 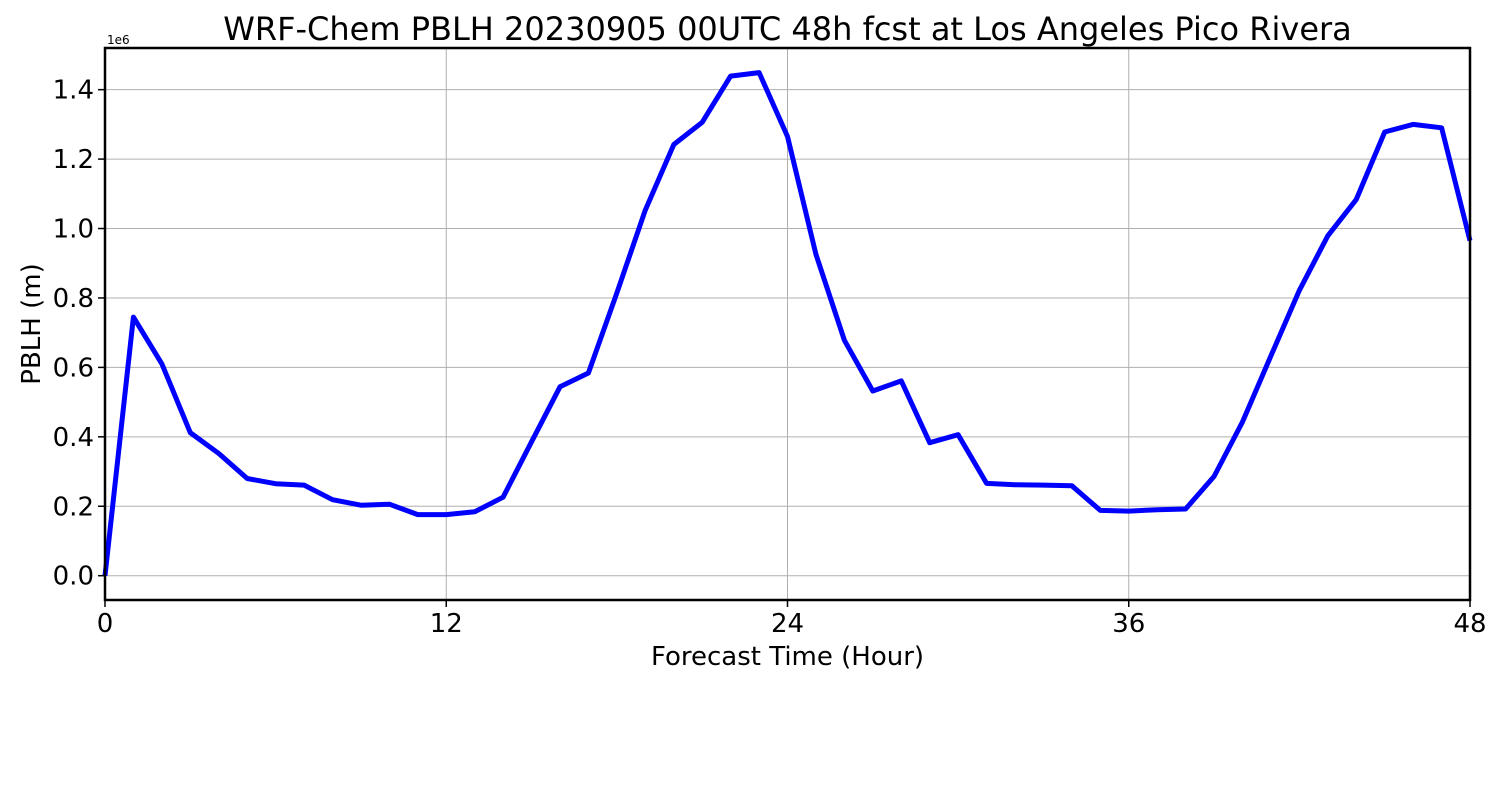 I want to click on x-tick-label: 36, so click(x=1128, y=624).